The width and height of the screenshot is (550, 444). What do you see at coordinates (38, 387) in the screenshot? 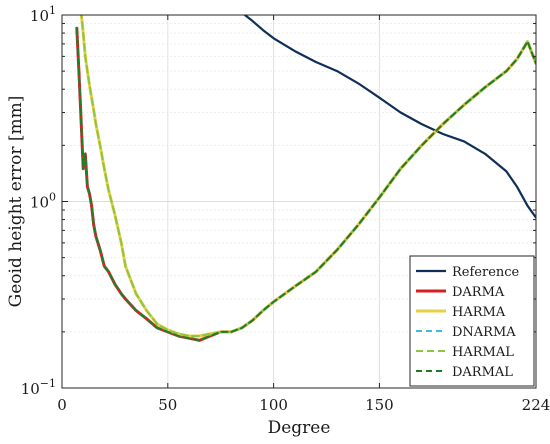
I see `y-tick-label: 10⁻¹` at bounding box center [38, 387].